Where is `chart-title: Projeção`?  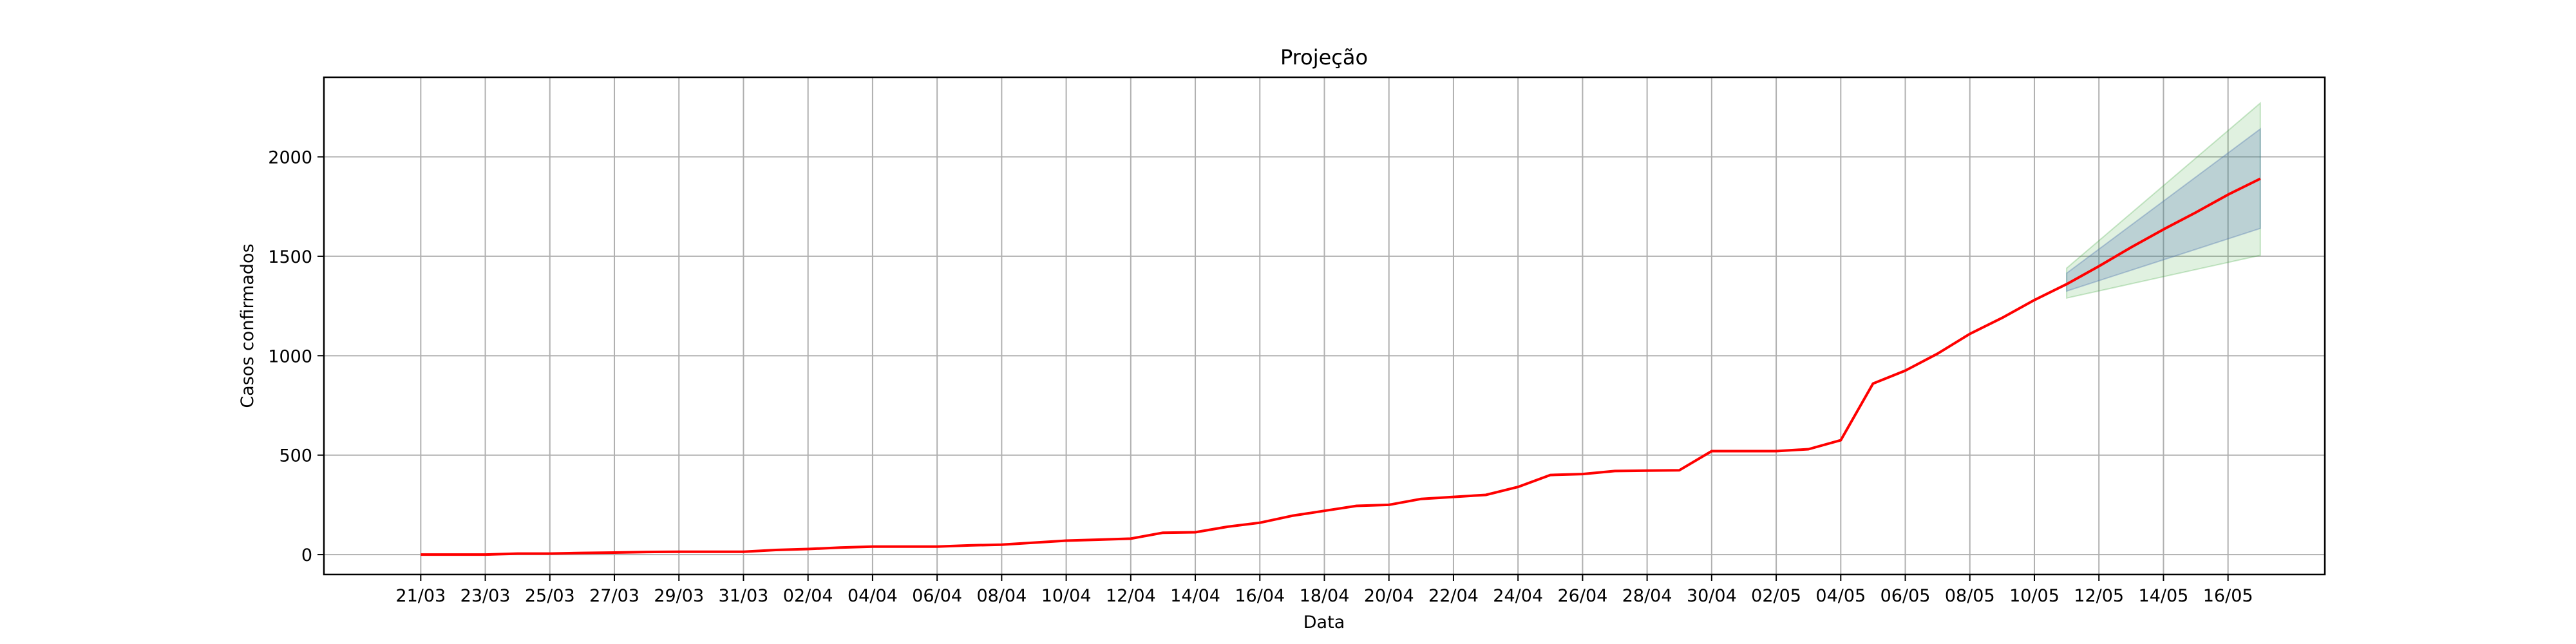 chart-title: Projeção is located at coordinates (1324, 58).